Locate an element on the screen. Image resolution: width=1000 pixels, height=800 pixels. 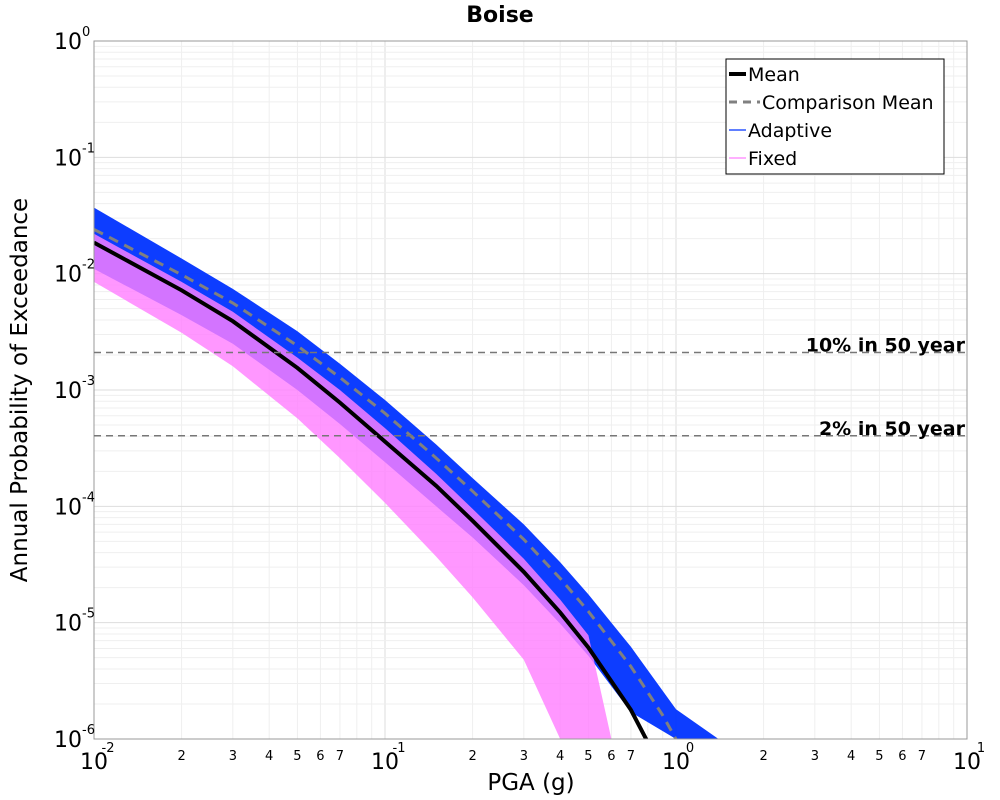
y-tick-exponent: -4 is located at coordinates (88, 497).